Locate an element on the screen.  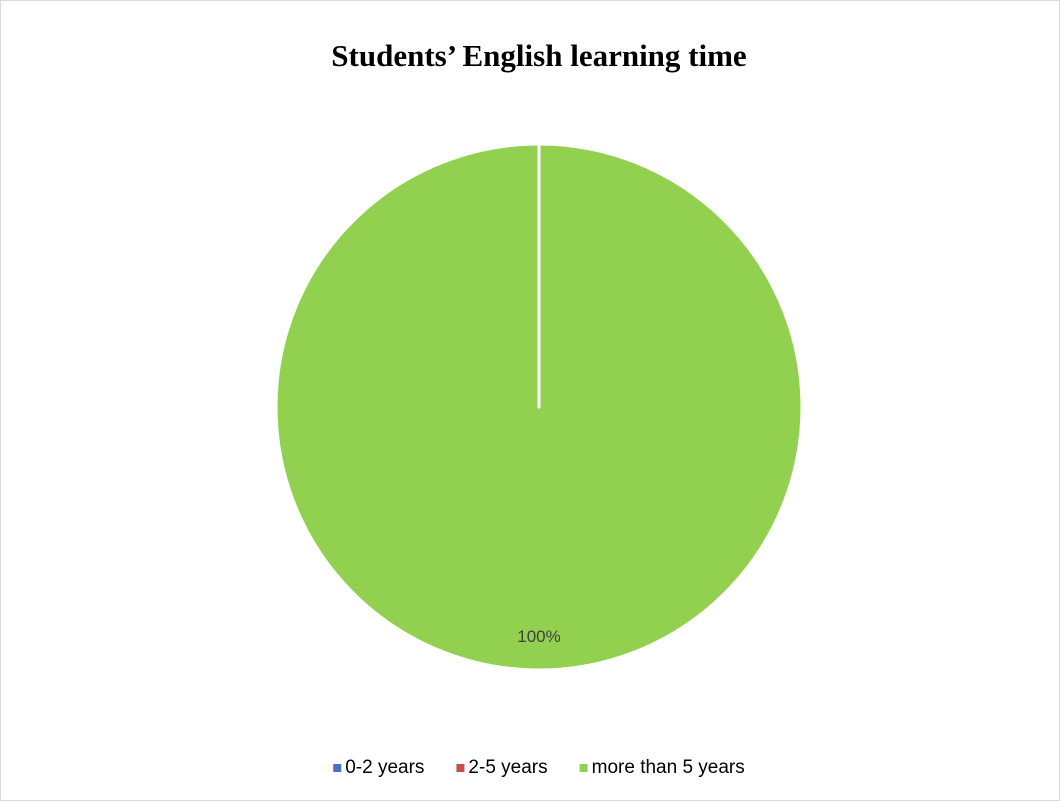
data-label: 100% is located at coordinates (538, 636).